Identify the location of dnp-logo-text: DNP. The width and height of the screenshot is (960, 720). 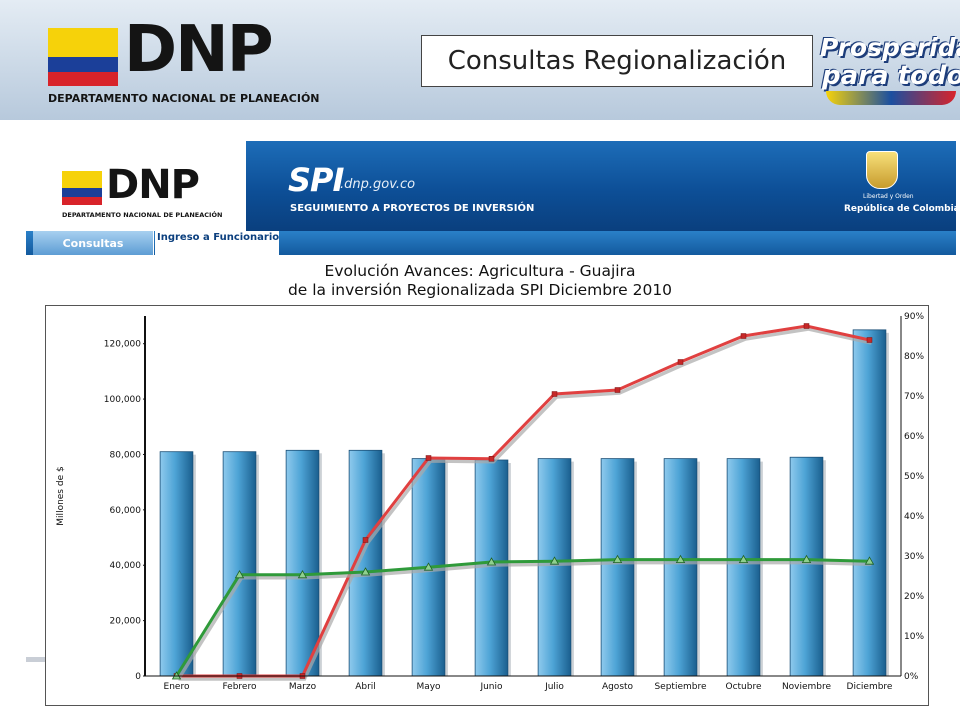
(199, 50).